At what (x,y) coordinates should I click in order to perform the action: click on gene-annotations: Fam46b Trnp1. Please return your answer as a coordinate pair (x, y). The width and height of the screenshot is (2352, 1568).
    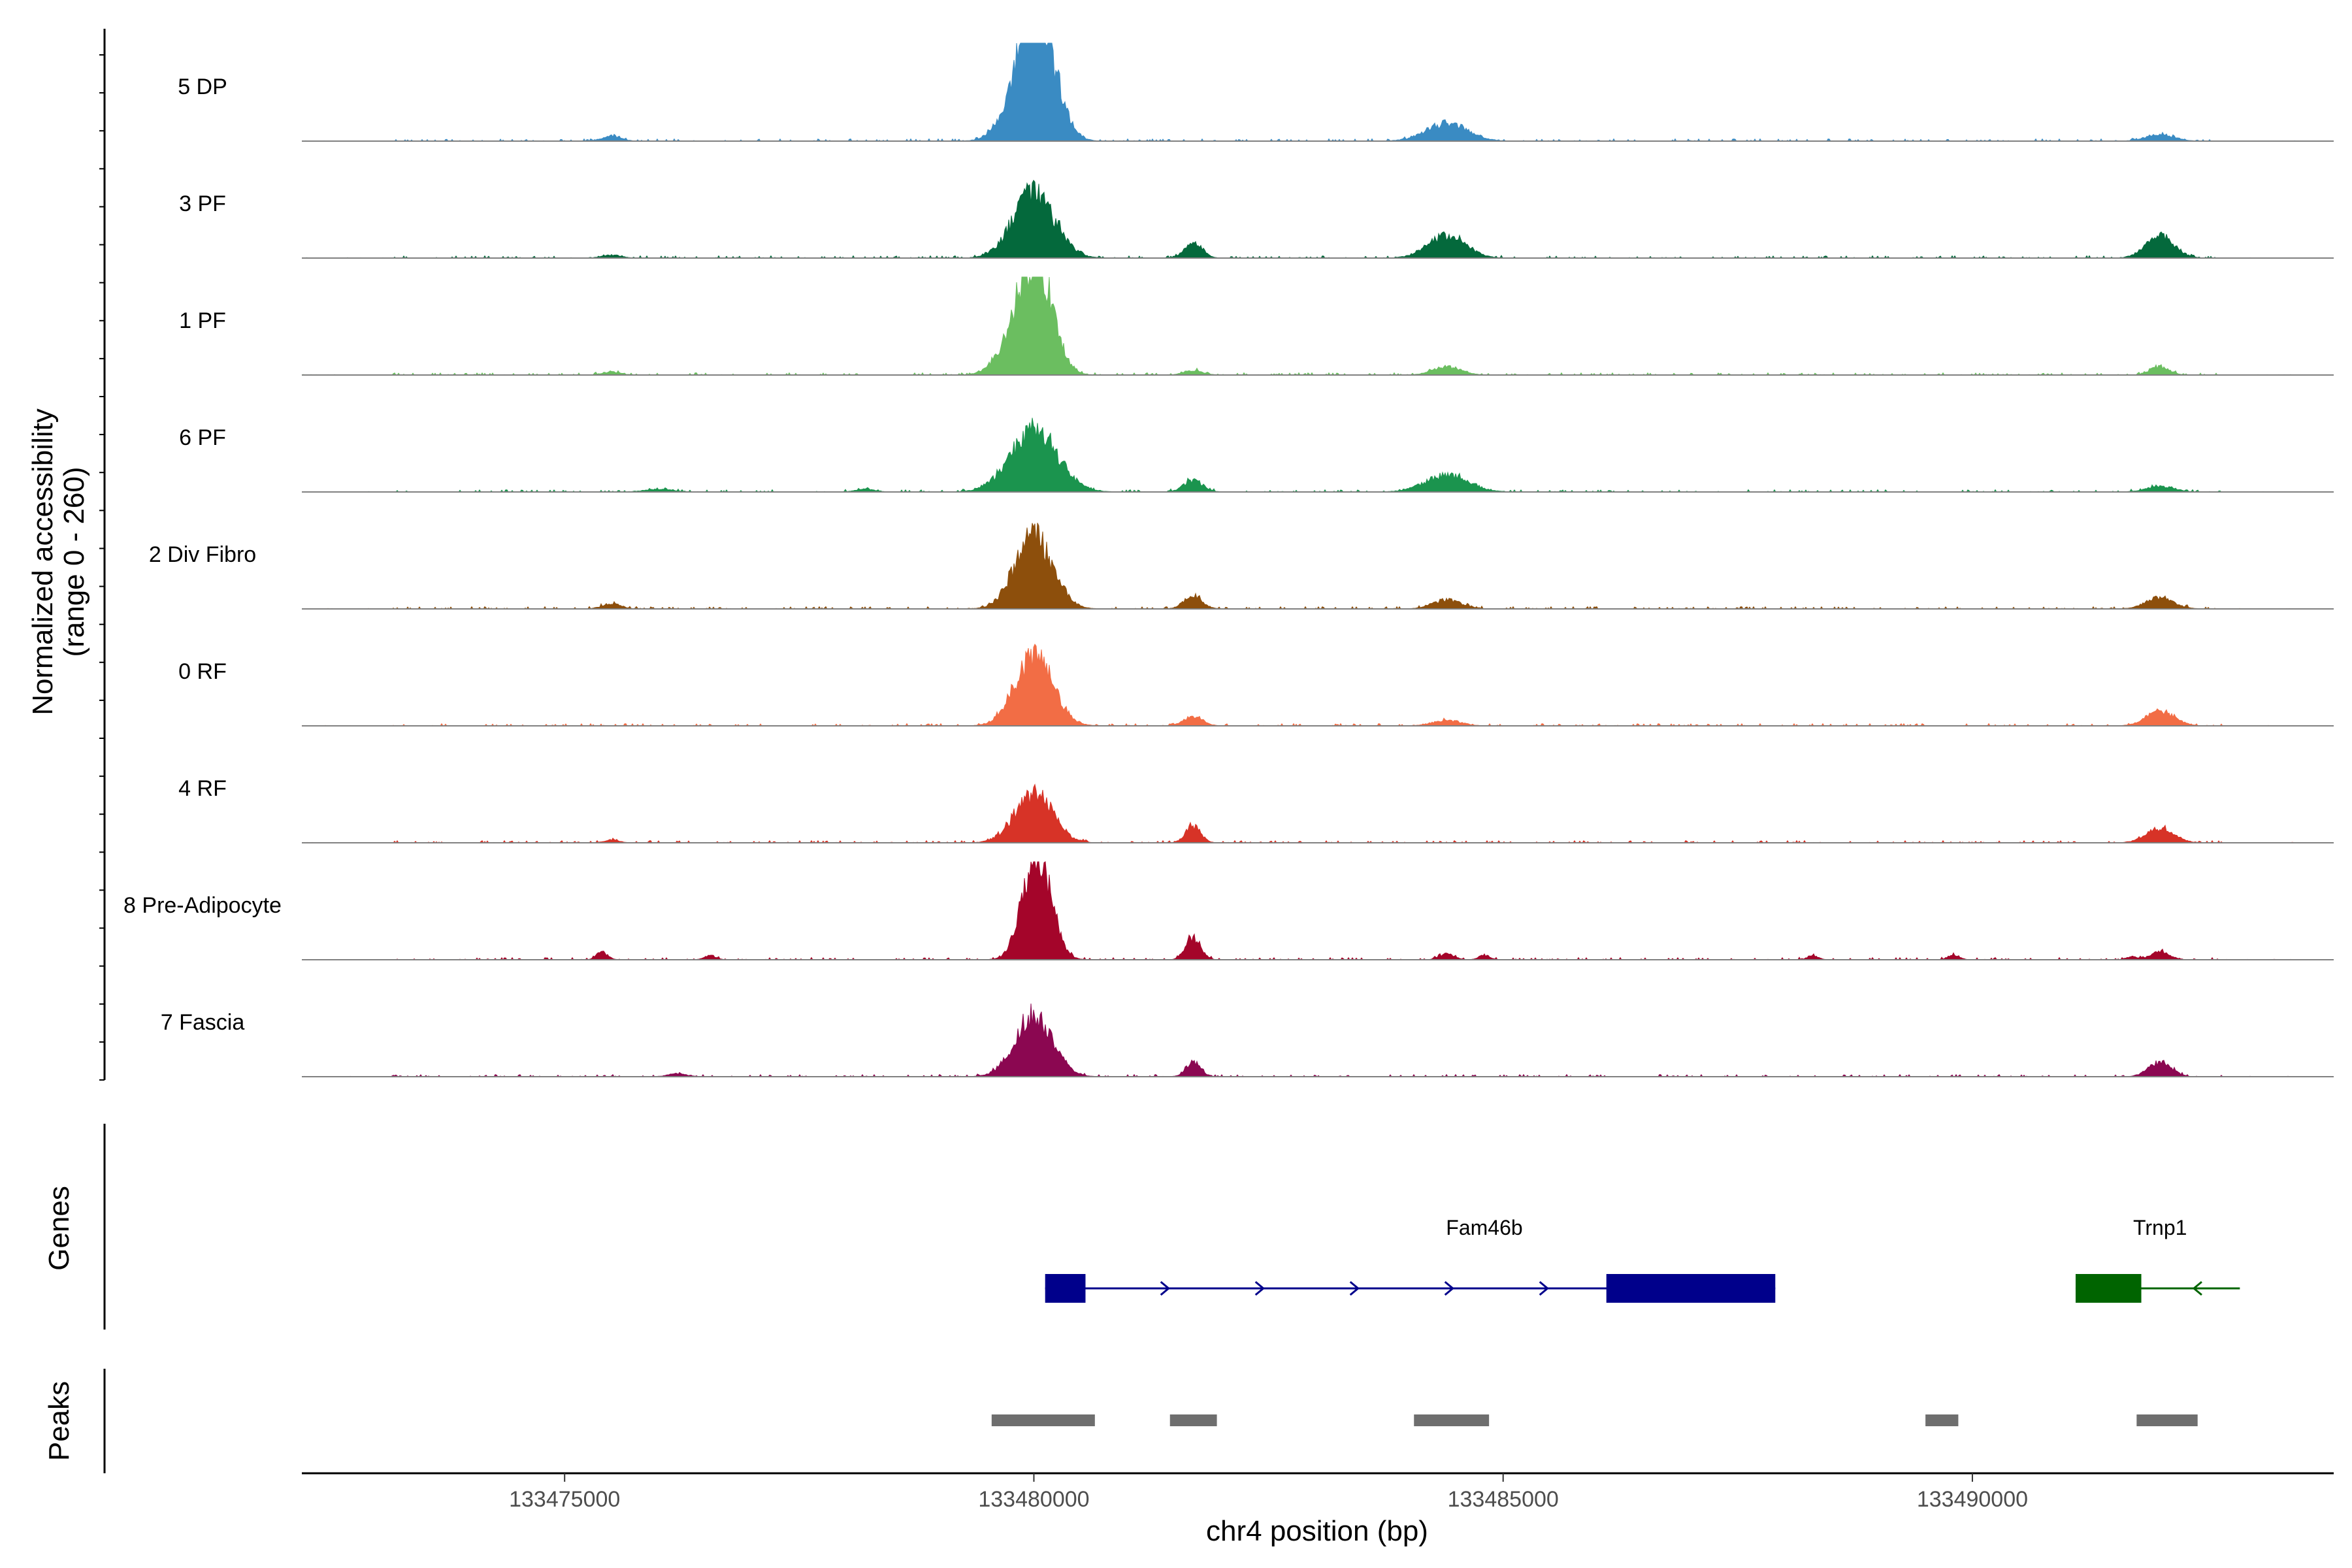
    Looking at the image, I should click on (1642, 1259).